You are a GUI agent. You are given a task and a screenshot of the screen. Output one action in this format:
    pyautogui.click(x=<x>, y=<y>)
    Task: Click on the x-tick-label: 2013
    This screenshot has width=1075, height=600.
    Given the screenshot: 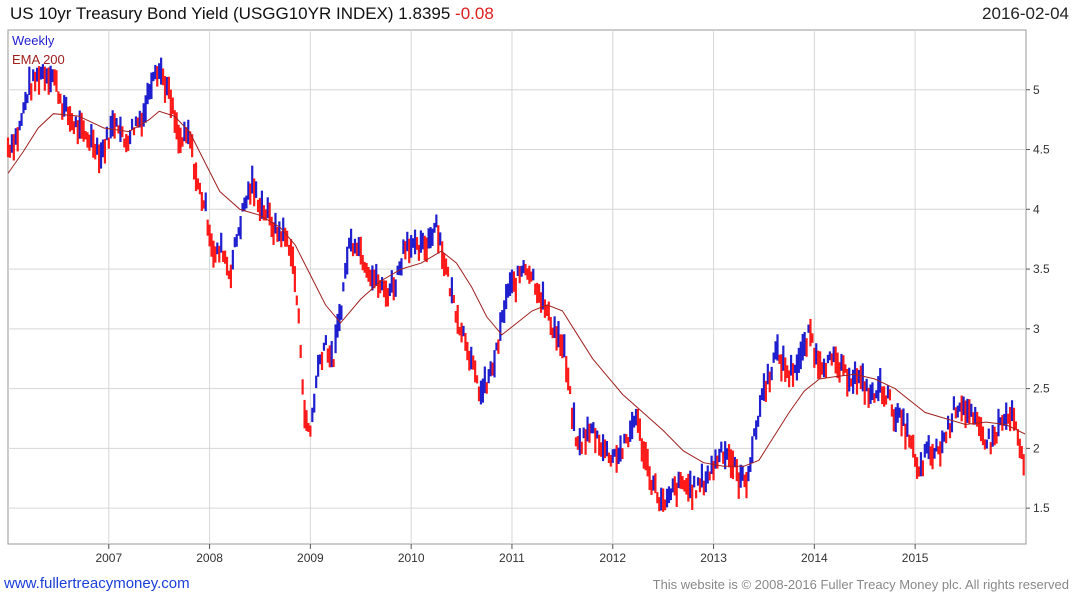 What is the action you would take?
    pyautogui.click(x=713, y=558)
    